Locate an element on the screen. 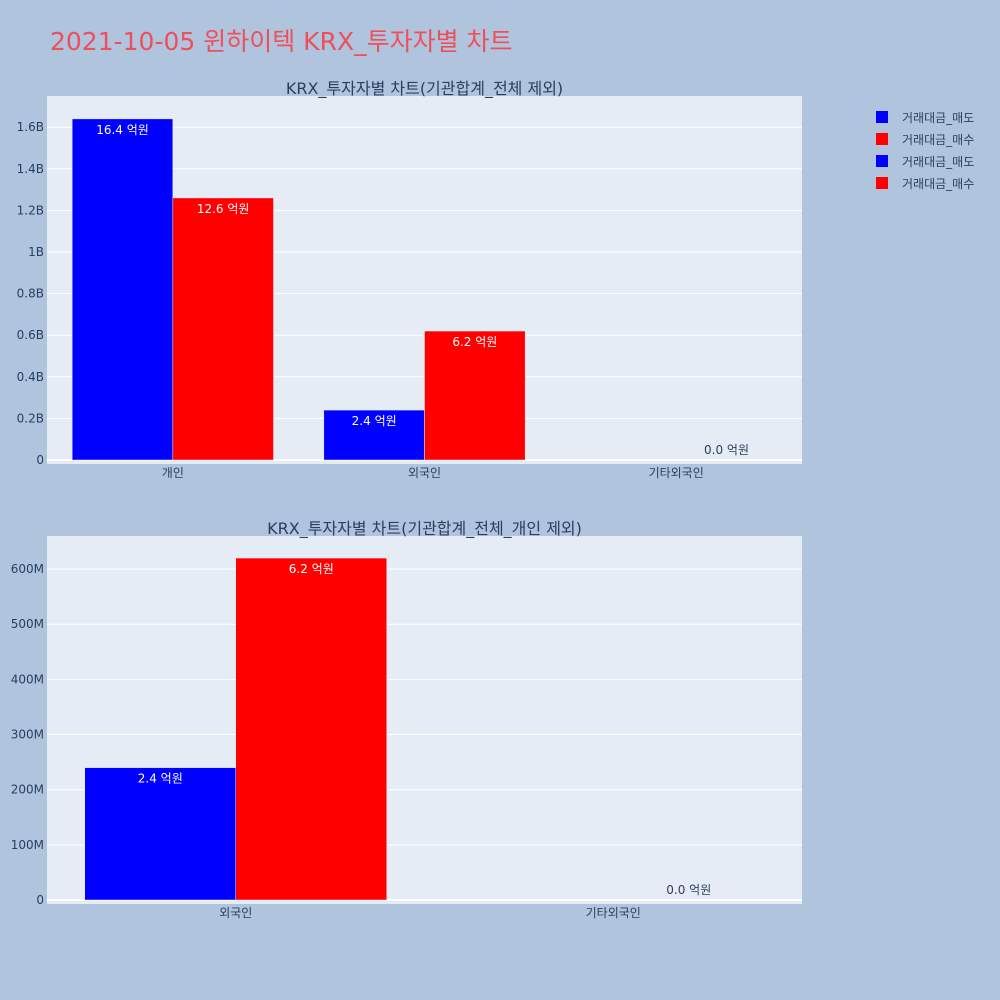 The width and height of the screenshot is (1000, 1000). y-tick-label: 0.4B is located at coordinates (30, 377).